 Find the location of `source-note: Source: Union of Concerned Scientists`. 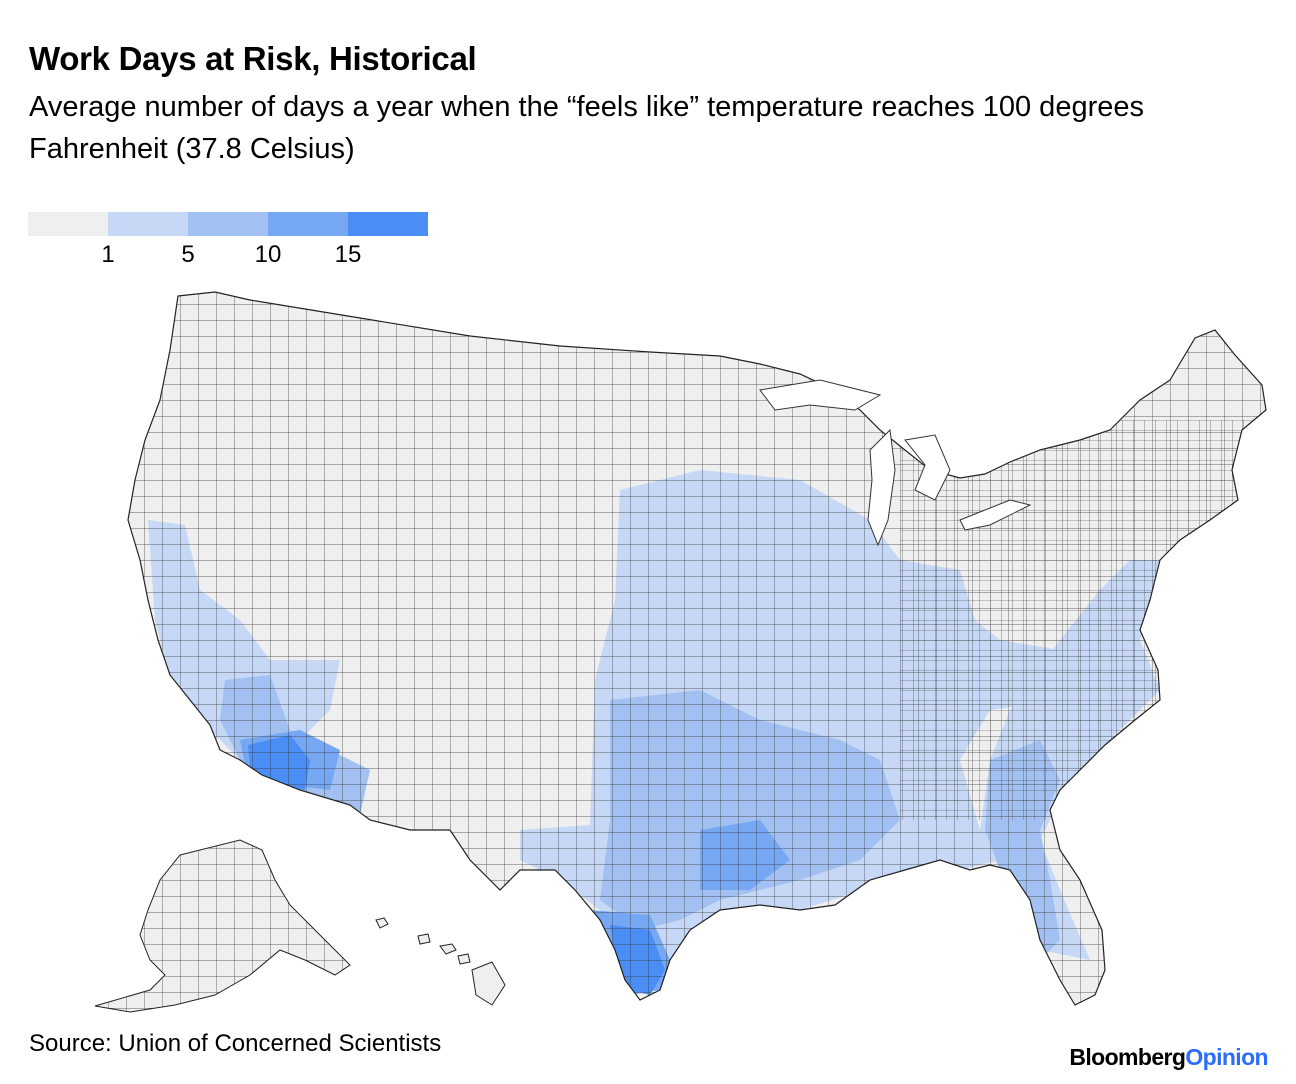

source-note: Source: Union of Concerned Scientists is located at coordinates (235, 1043).